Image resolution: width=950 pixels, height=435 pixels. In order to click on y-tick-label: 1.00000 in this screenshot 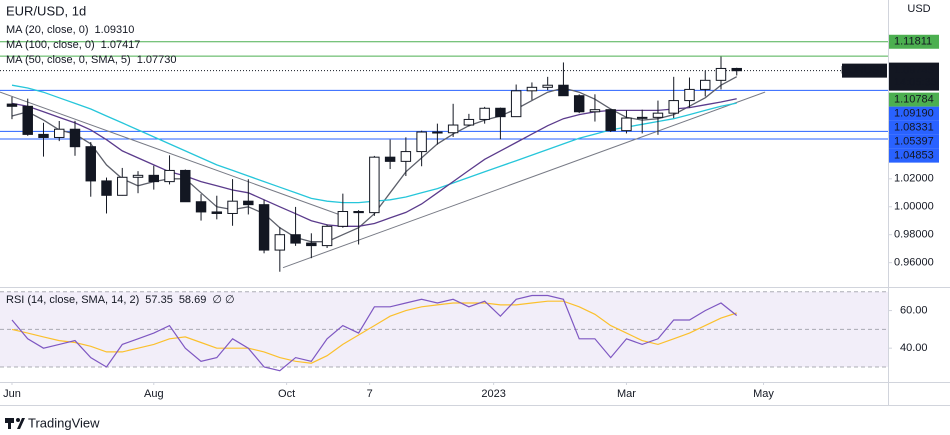, I will do `click(914, 207)`.